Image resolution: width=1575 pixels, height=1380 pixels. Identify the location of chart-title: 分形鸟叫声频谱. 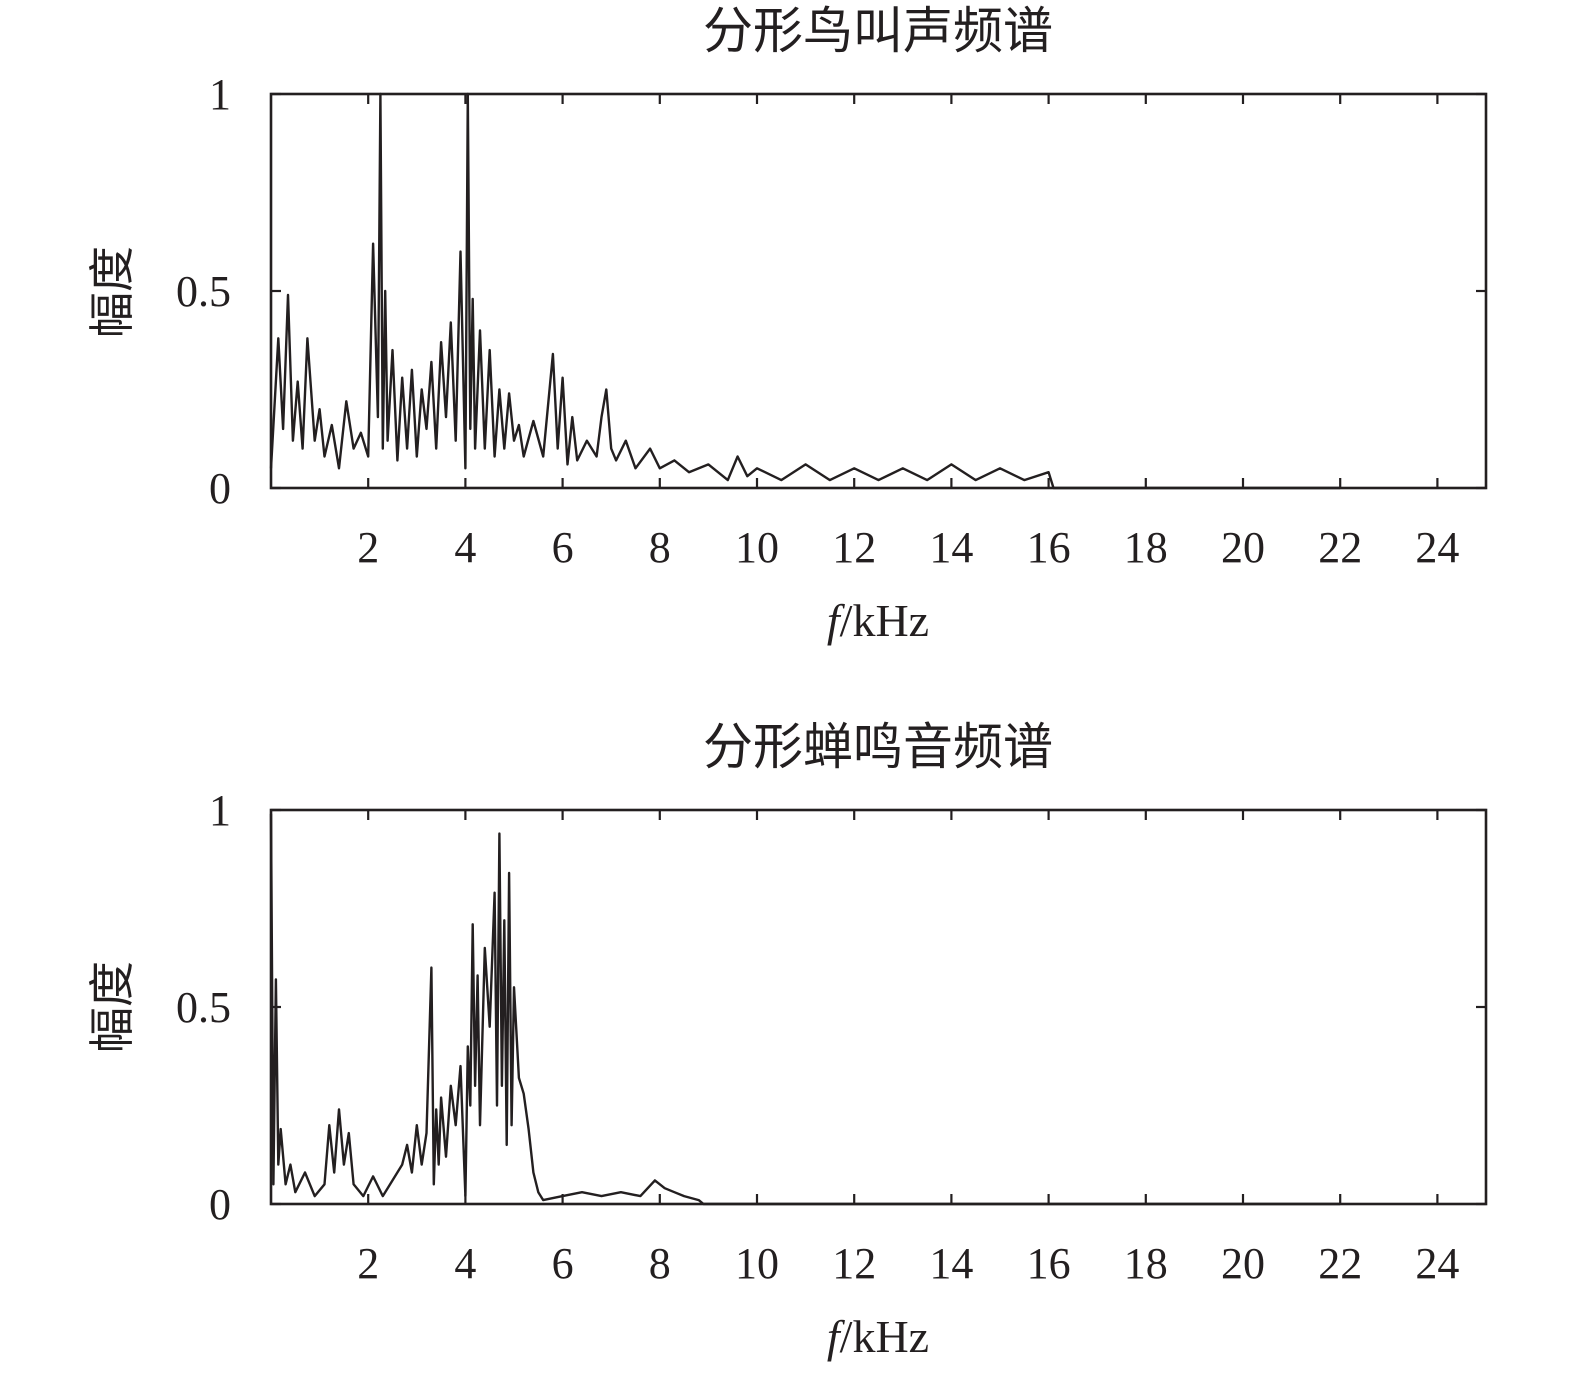
(878, 31).